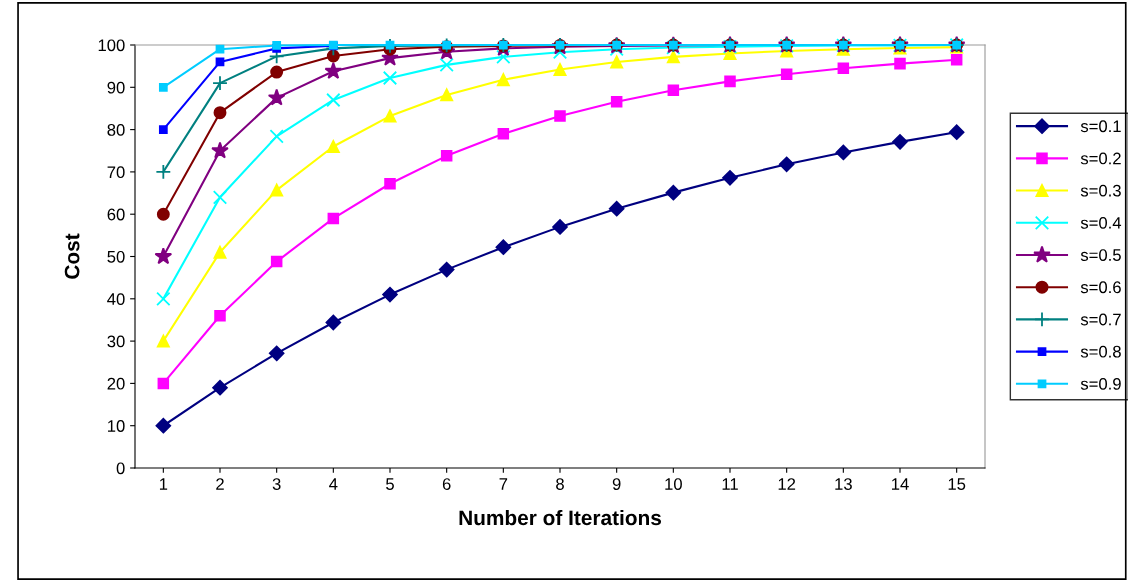 Image resolution: width=1128 pixels, height=582 pixels. What do you see at coordinates (120, 468) in the screenshot?
I see `y-tick-label: 0` at bounding box center [120, 468].